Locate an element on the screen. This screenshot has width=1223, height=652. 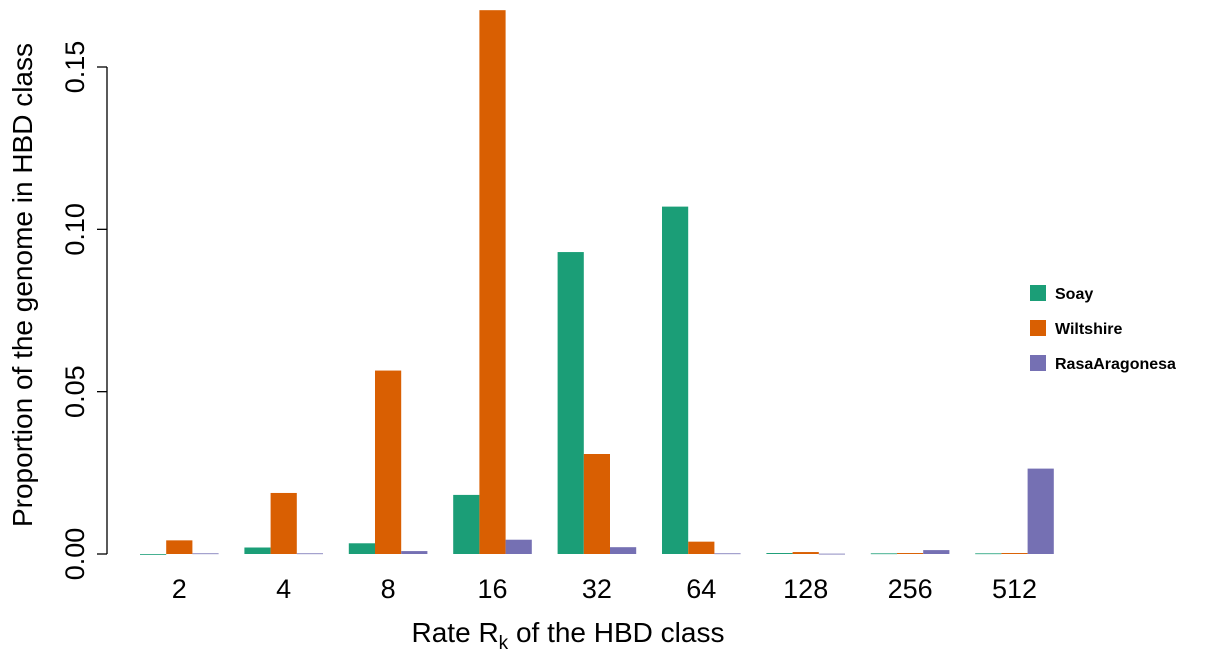
x-tick-label-16: 16 is located at coordinates (492, 589).